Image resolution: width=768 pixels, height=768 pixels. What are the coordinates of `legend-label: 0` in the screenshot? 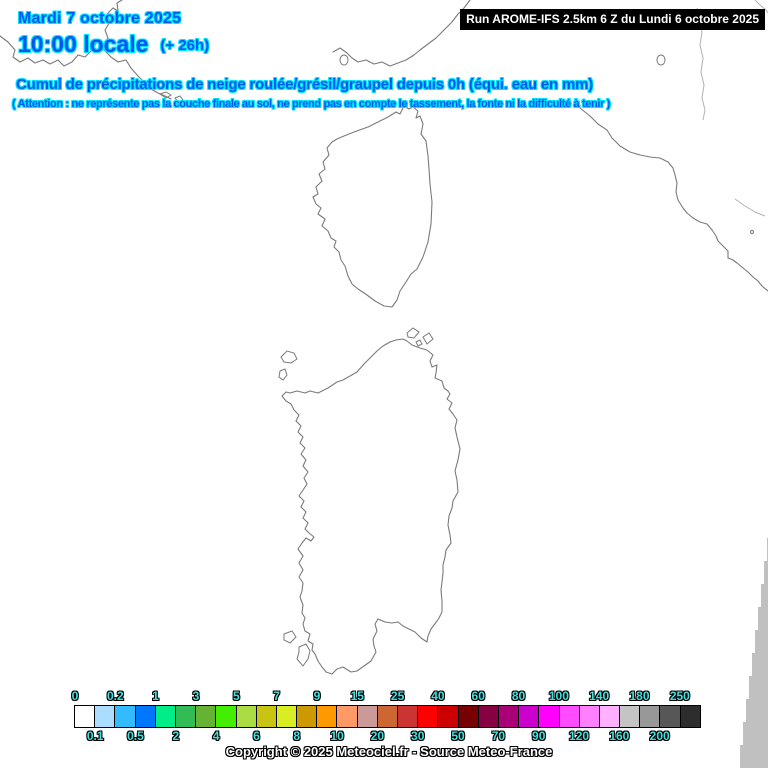 It's located at (75, 696).